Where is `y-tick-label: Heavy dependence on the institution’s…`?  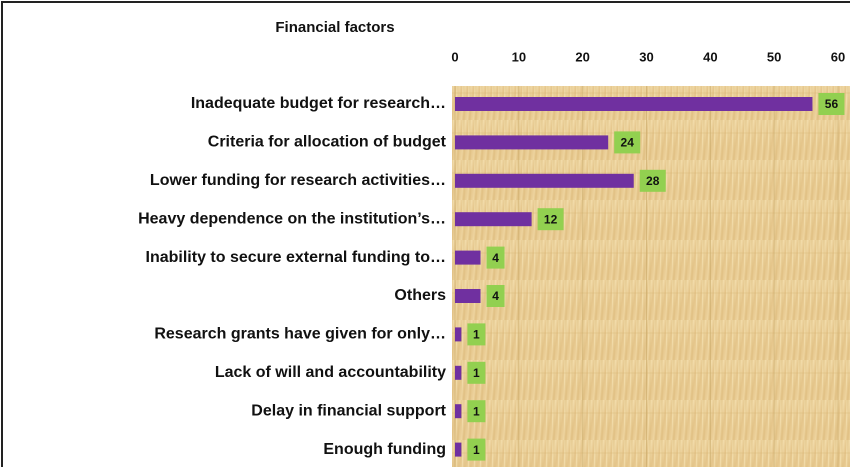 y-tick-label: Heavy dependence on the institution’s… is located at coordinates (292, 218).